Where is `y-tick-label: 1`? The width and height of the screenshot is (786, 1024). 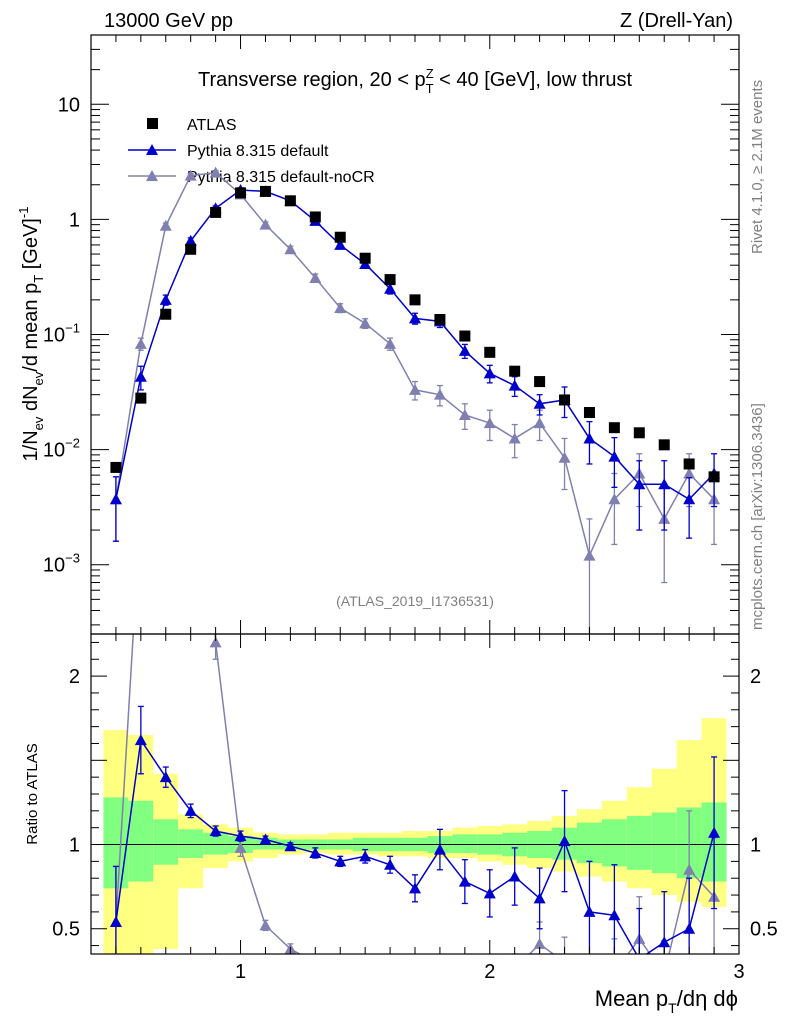
y-tick-label: 1 is located at coordinates (74, 220).